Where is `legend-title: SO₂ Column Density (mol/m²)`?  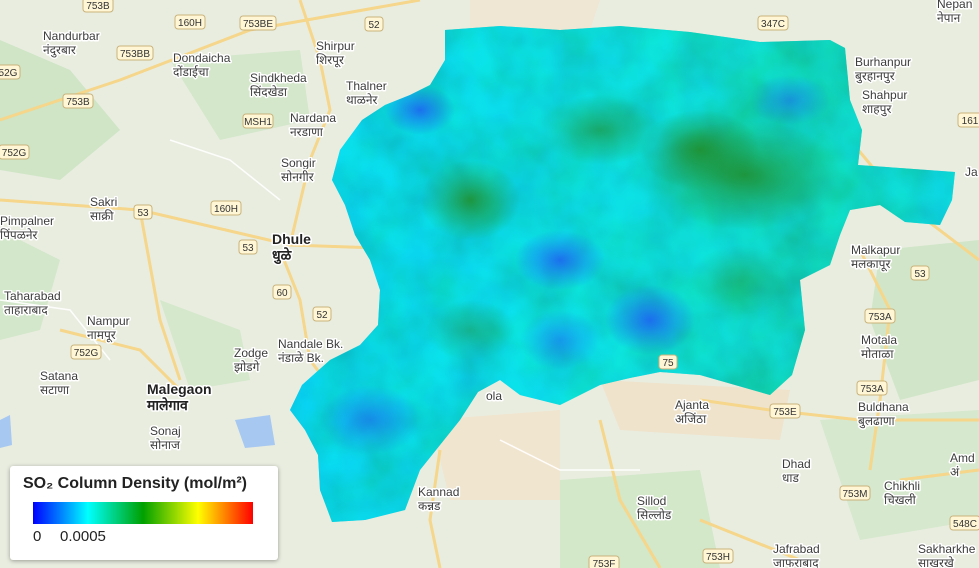
legend-title: SO₂ Column Density (mol/m²) is located at coordinates (135, 483).